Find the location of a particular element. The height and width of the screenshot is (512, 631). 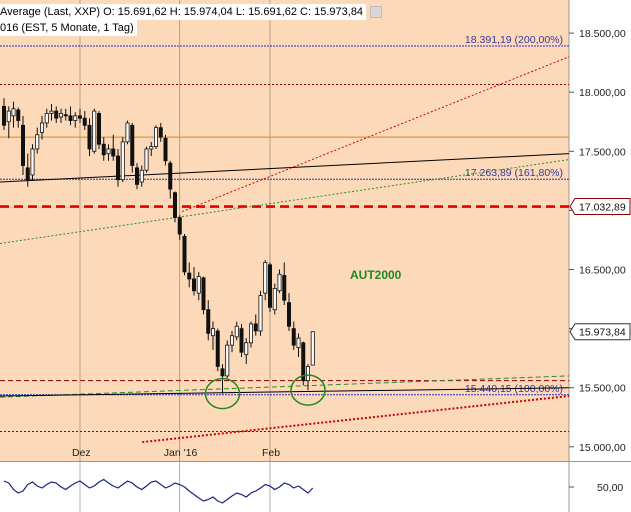

price-axis-background is located at coordinates (600, 256).